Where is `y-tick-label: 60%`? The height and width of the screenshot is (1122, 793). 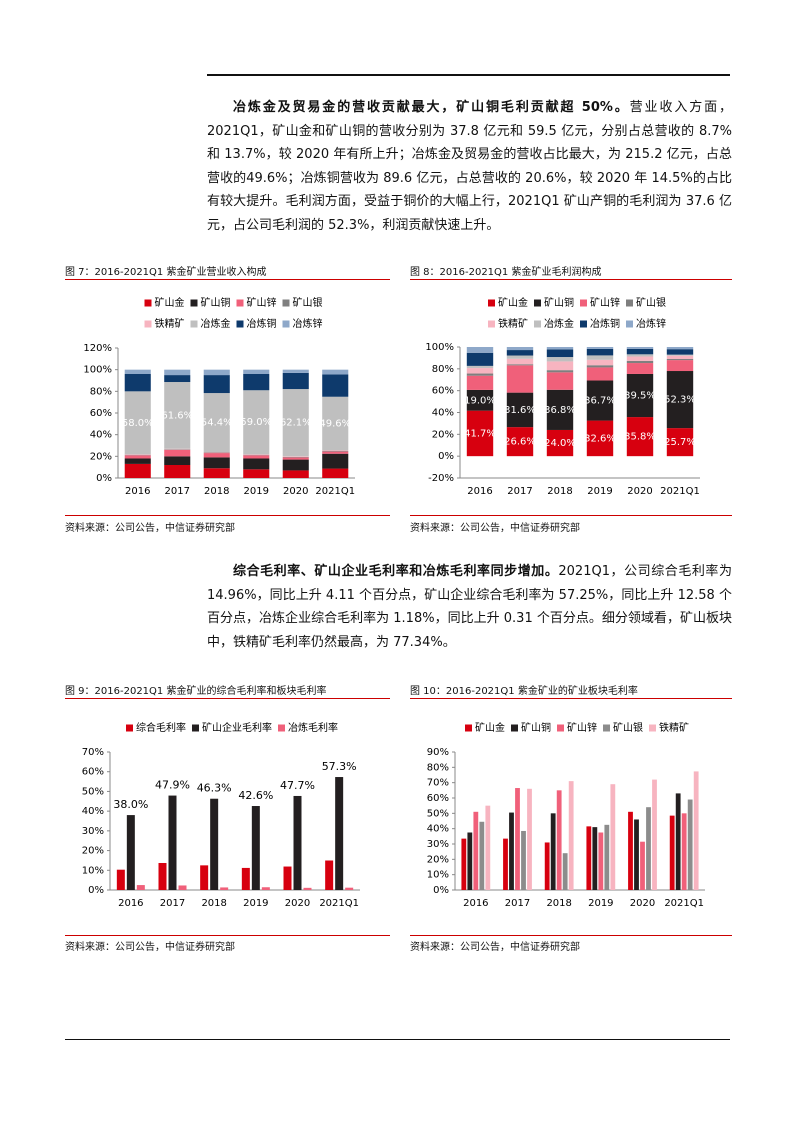
y-tick-label: 60% is located at coordinates (443, 391).